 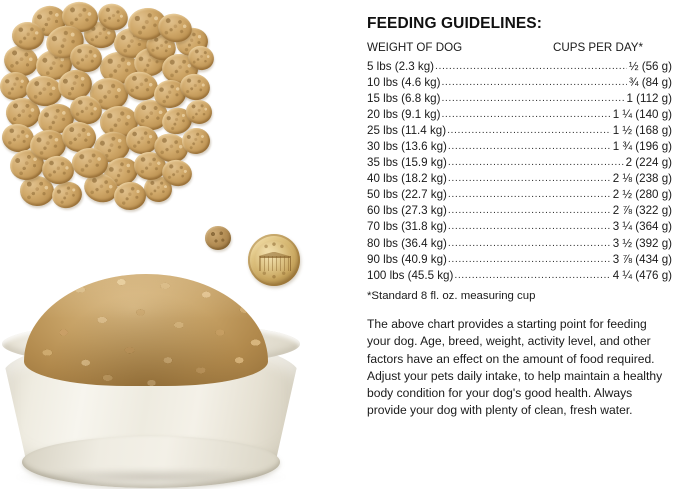 I want to click on row-weight-value: 40 lbs (18.2 kg), so click(x=407, y=179).